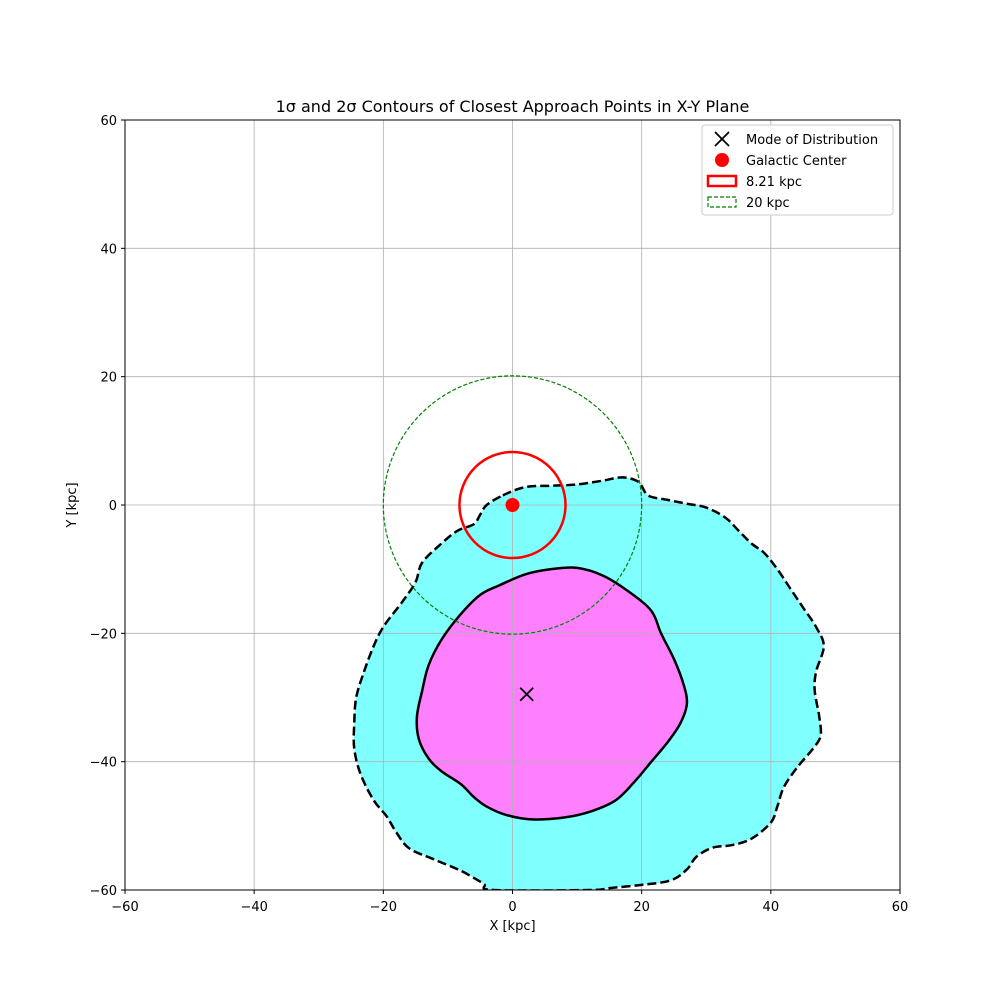 Image resolution: width=1000 pixels, height=1000 pixels. I want to click on legend-label: 20 kpc, so click(768, 203).